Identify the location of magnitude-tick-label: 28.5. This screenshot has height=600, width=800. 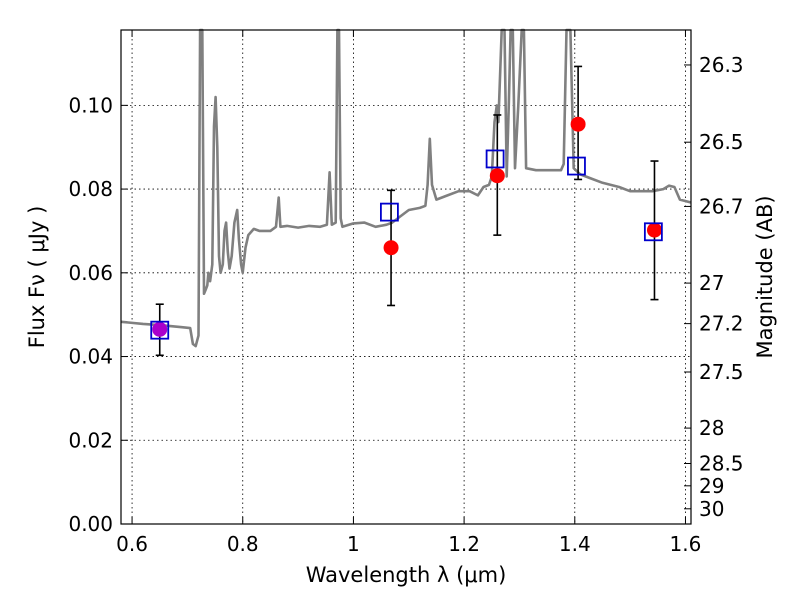
(721, 463).